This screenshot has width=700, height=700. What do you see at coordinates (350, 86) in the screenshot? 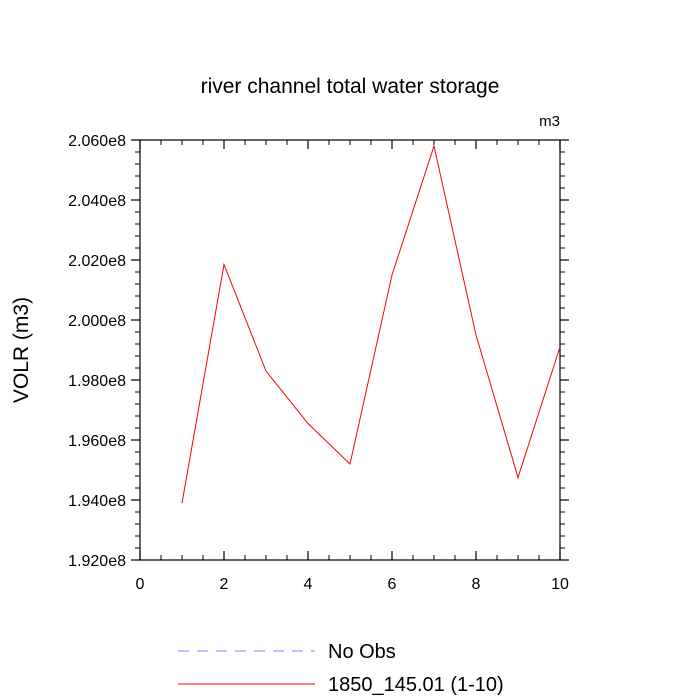
I see `chart-title: river channel total water storage` at bounding box center [350, 86].